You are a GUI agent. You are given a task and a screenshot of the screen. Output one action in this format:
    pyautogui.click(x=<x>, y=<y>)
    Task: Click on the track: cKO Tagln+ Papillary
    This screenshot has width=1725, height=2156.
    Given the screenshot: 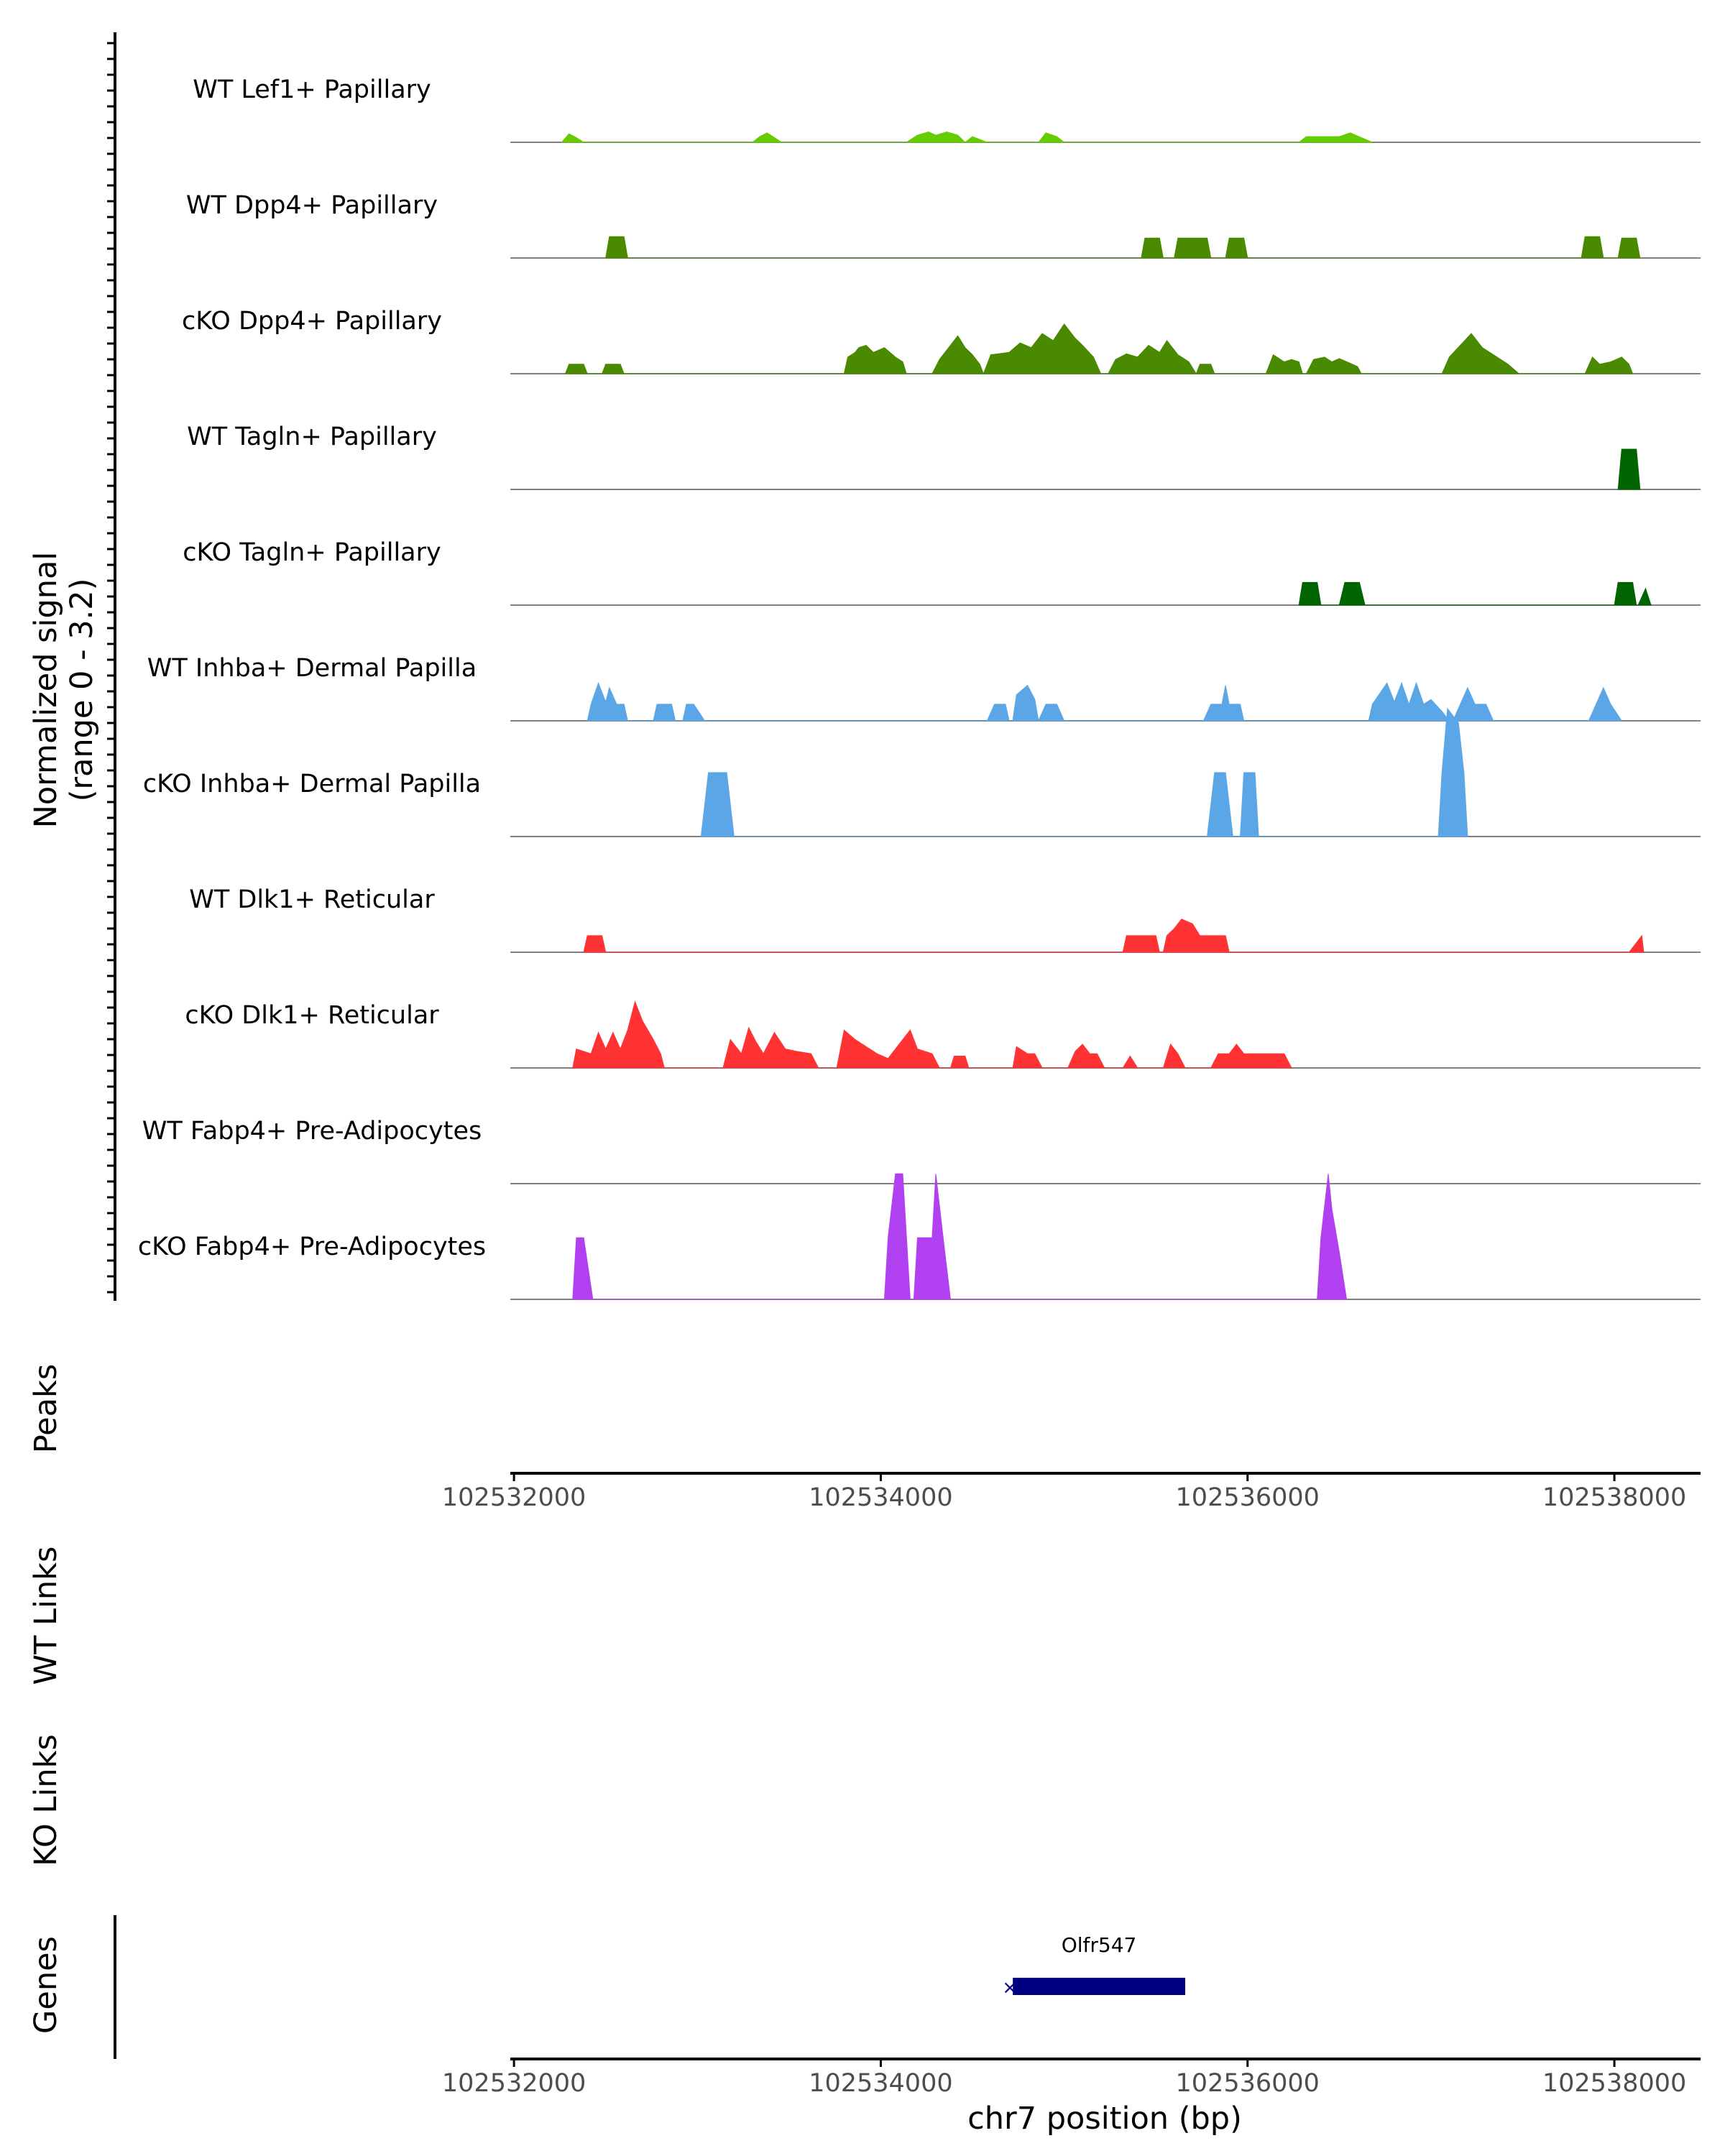 What is the action you would take?
    pyautogui.click(x=942, y=572)
    